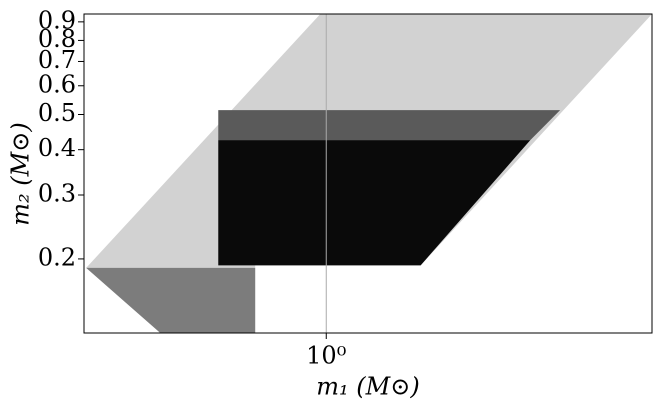  What do you see at coordinates (57, 257) in the screenshot?
I see `y-tick-label: 0.2` at bounding box center [57, 257].